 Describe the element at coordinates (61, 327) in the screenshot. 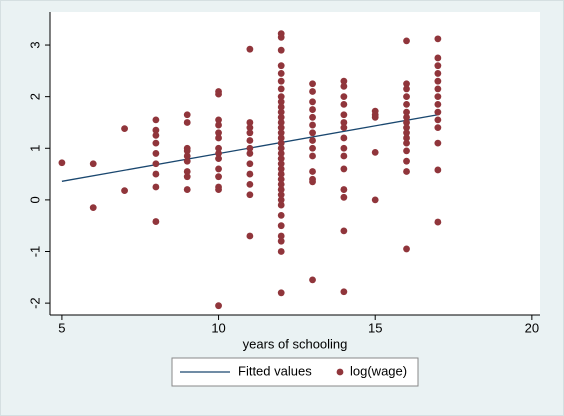

I see `x-tick-label: 5` at that location.